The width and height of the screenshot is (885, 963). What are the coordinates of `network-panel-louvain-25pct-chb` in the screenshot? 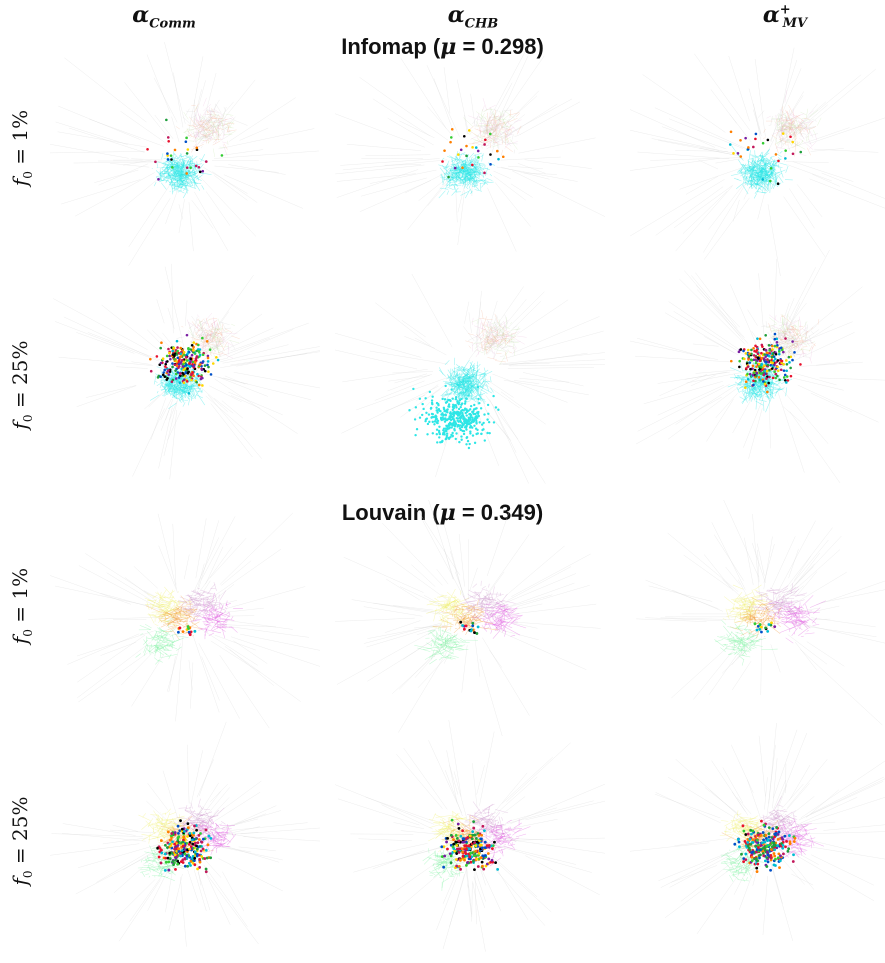 It's located at (470, 838).